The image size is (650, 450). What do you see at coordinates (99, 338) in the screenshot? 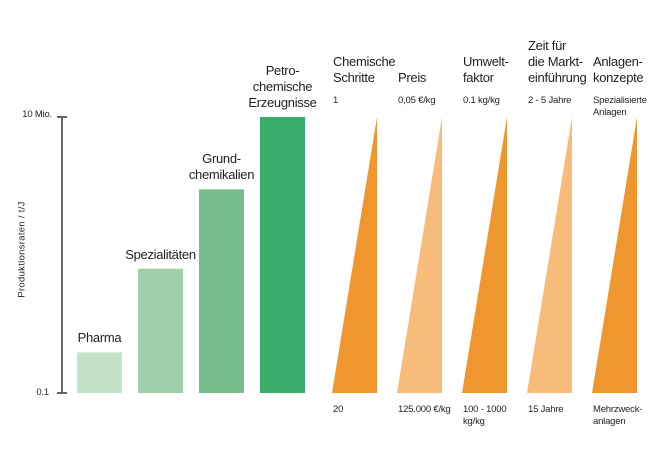
I see `bar-label: Pharma` at bounding box center [99, 338].